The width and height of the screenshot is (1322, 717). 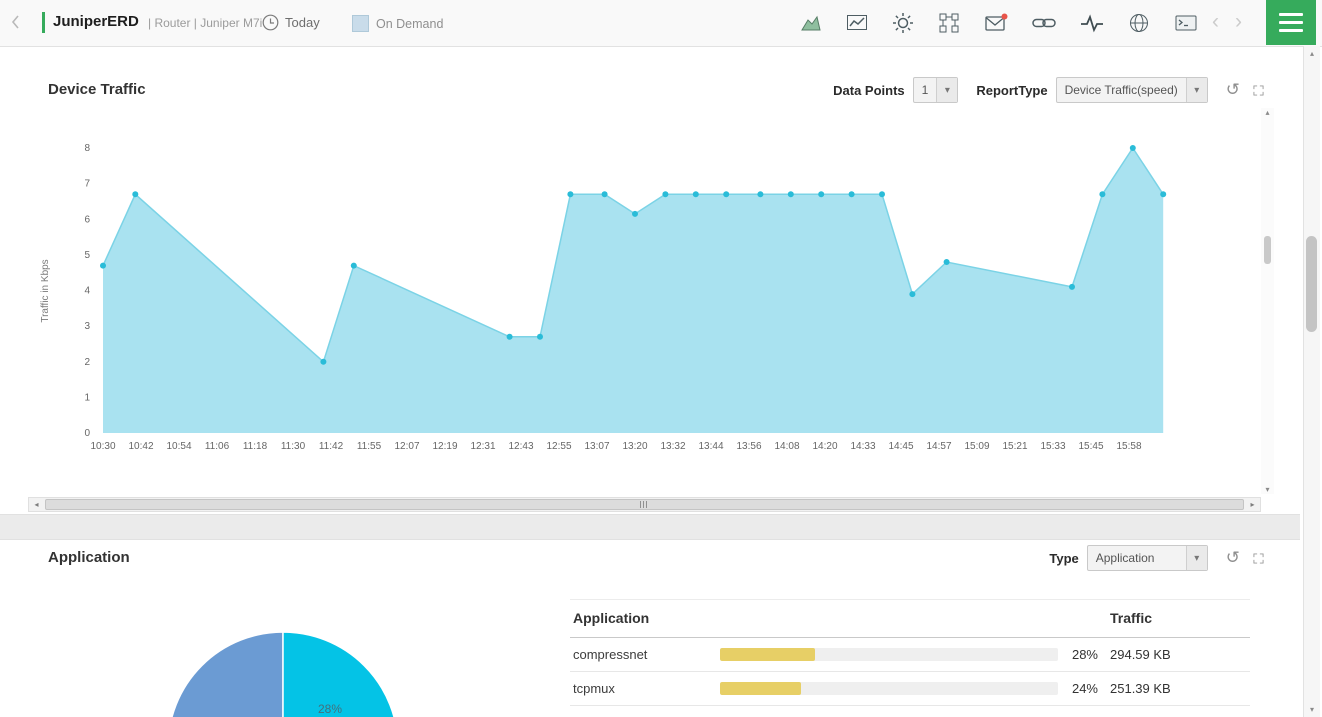 I want to click on scroll-right-icon: ▸, so click(x=1252, y=504).